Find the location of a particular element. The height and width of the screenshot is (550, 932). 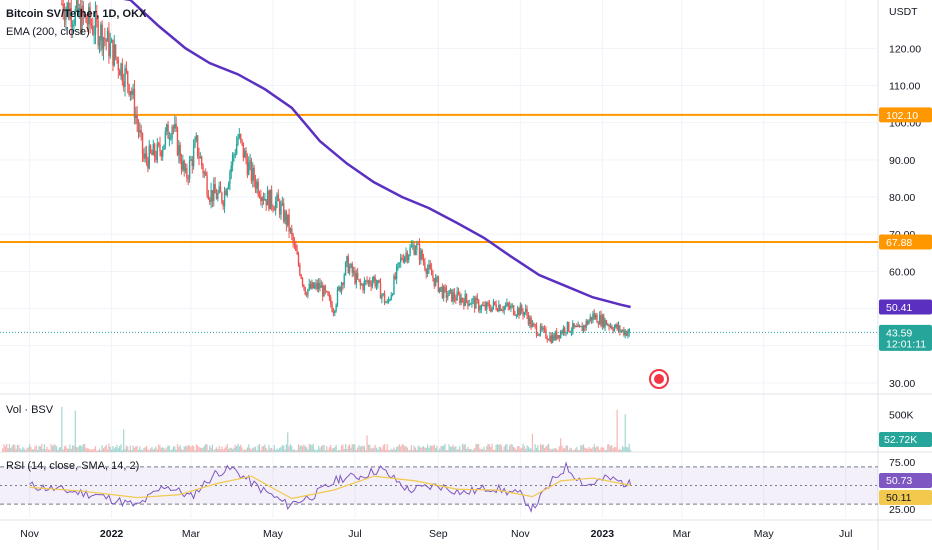

rsi-ma-line is located at coordinates (330, 487).